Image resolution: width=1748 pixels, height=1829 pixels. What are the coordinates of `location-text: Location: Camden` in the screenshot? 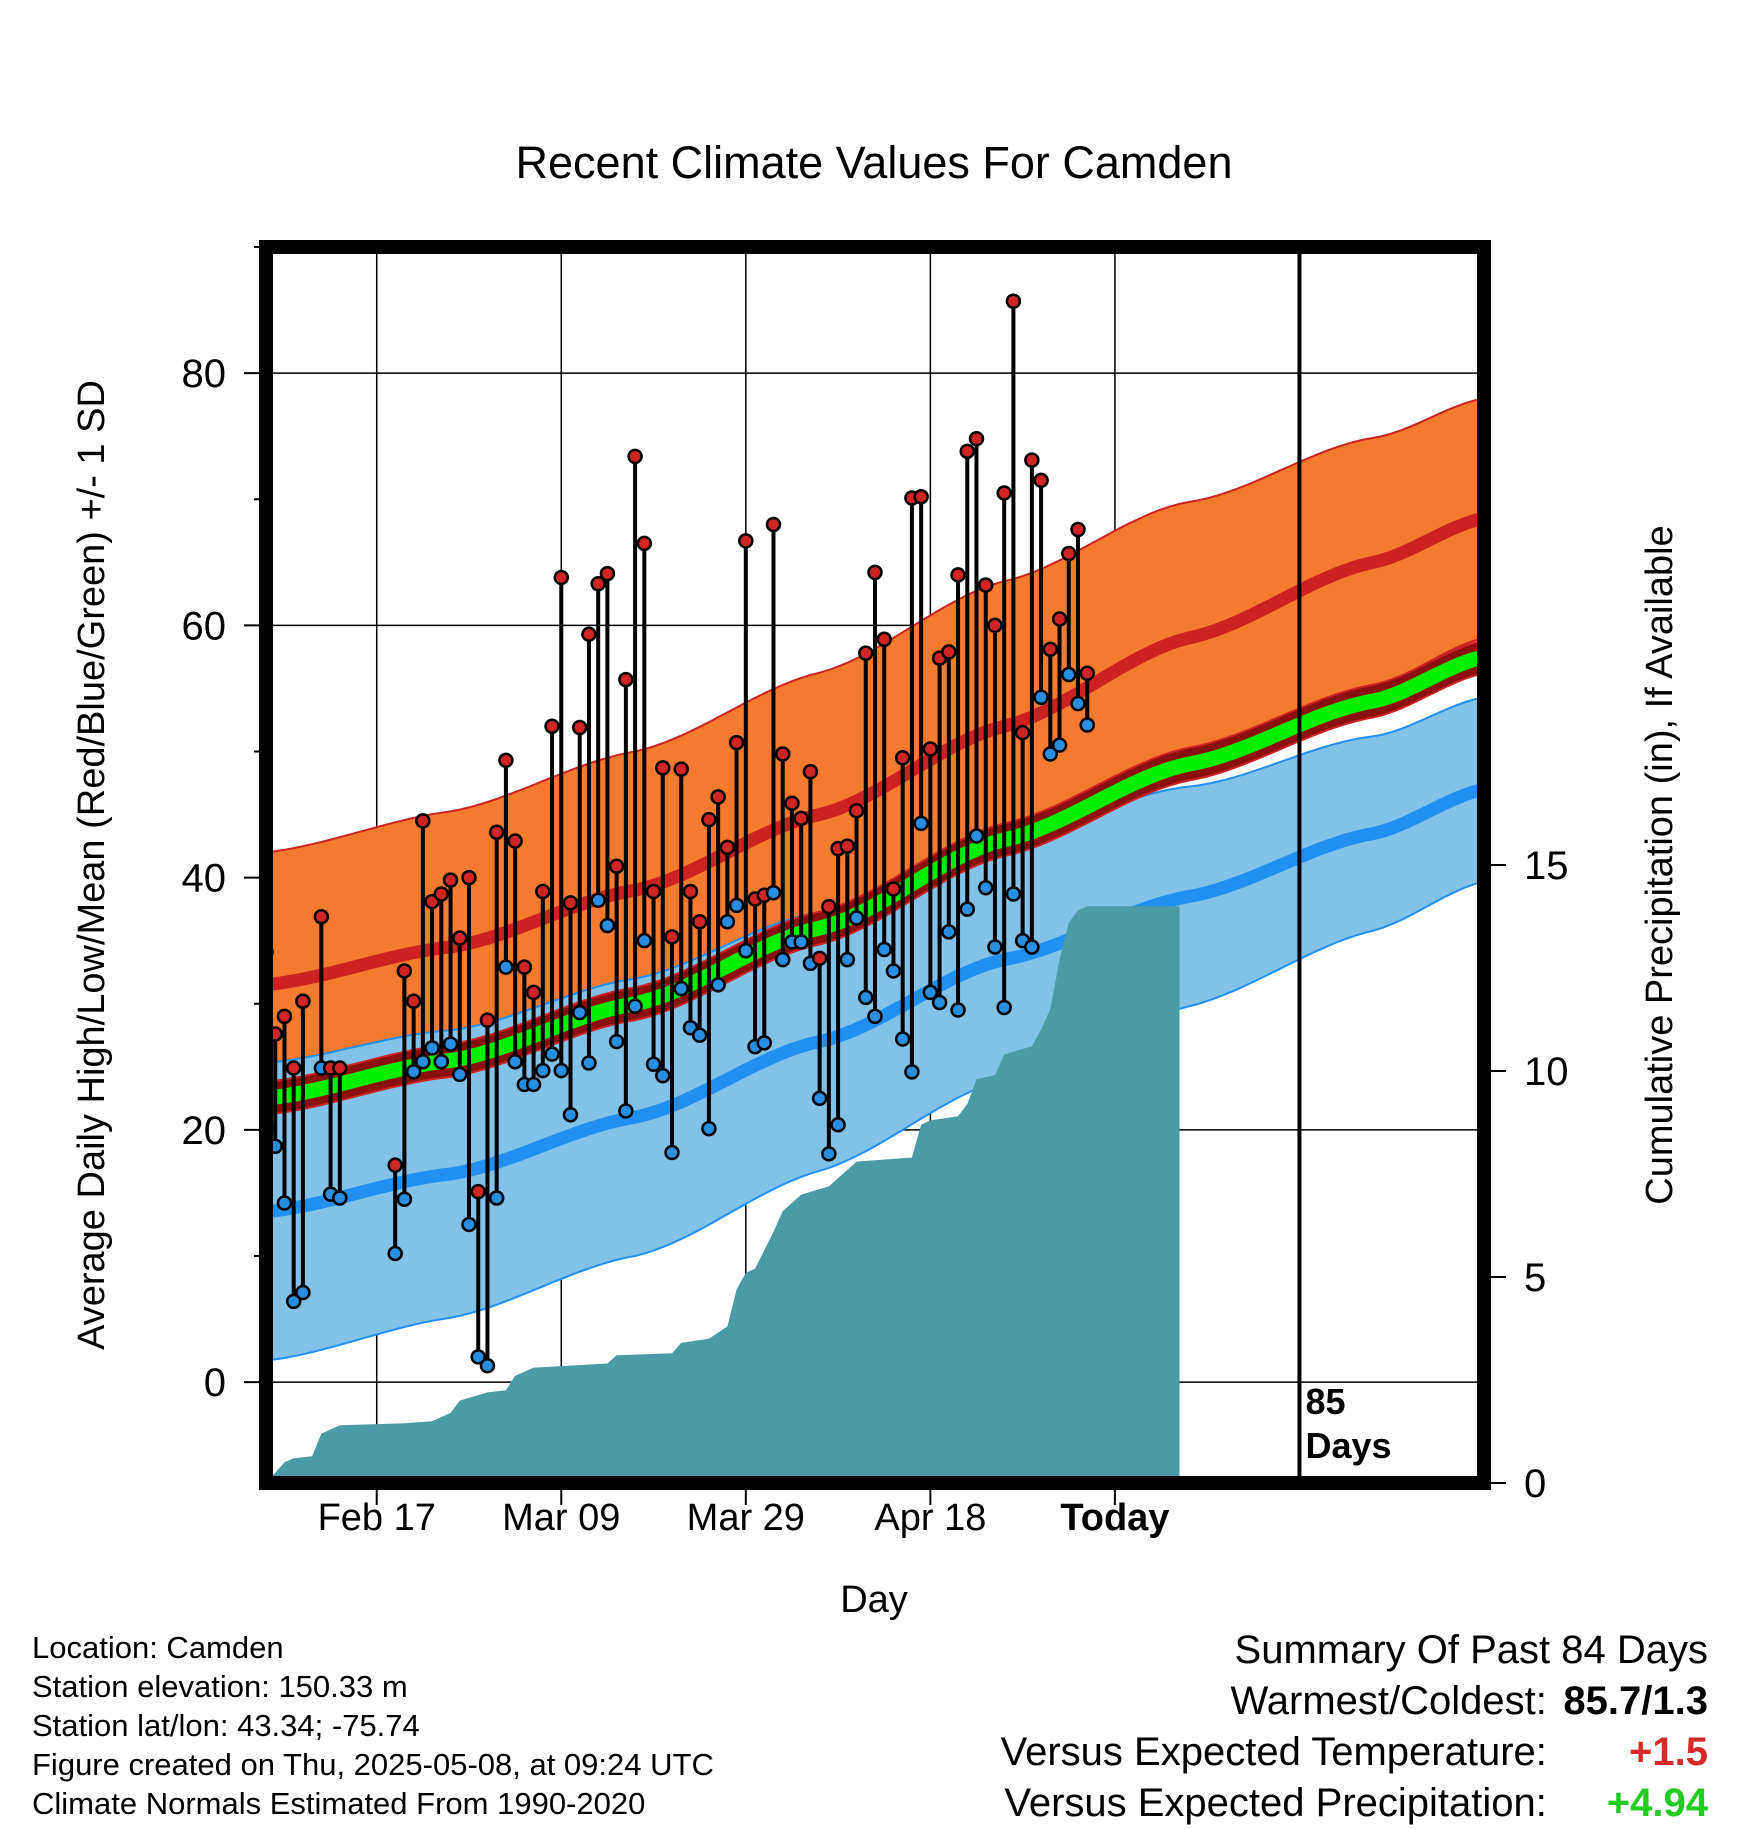 It's located at (158, 1647).